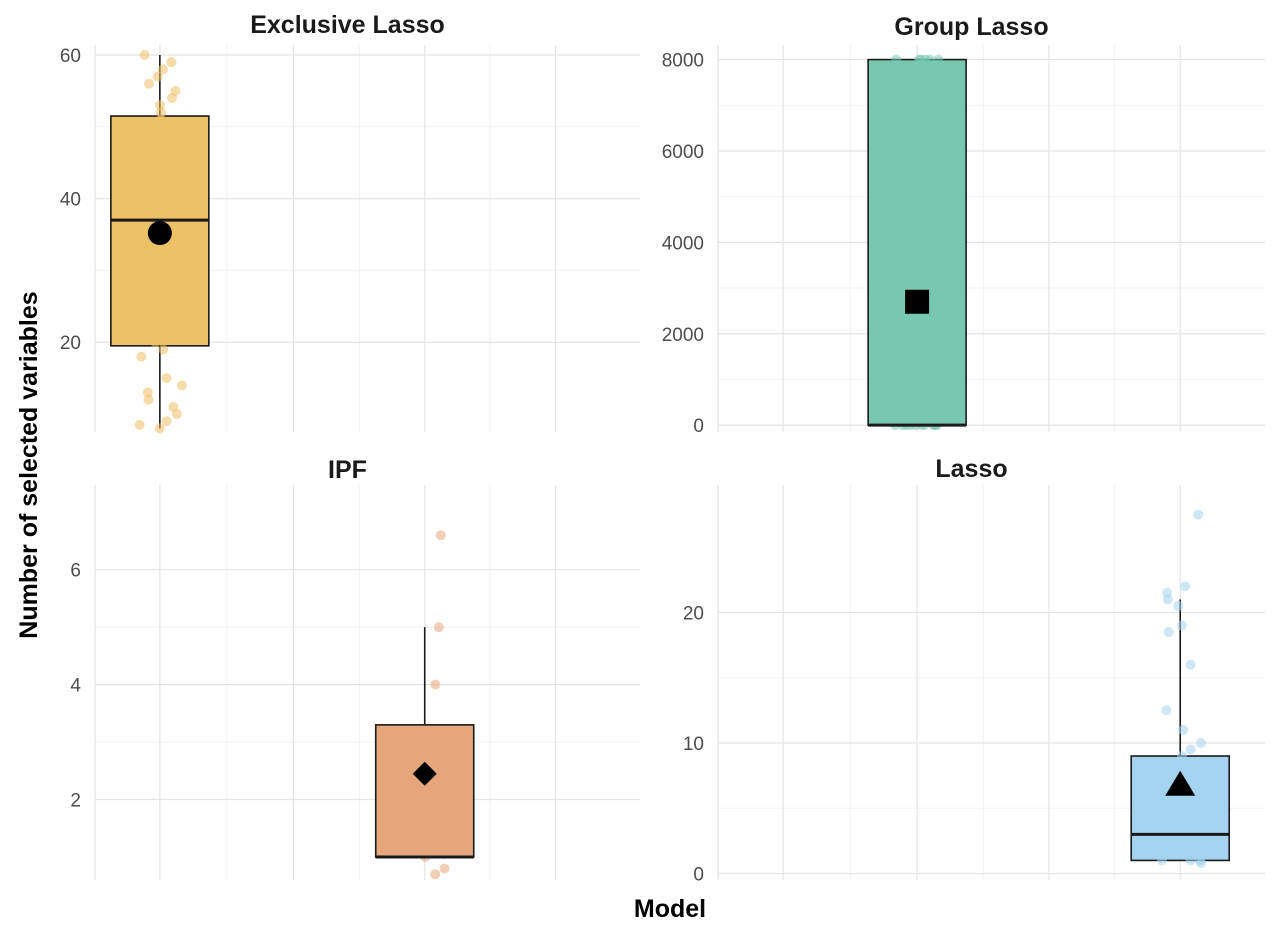 This screenshot has height=936, width=1275. What do you see at coordinates (29, 464) in the screenshot?
I see `y-axis-title: Number of selected variables` at bounding box center [29, 464].